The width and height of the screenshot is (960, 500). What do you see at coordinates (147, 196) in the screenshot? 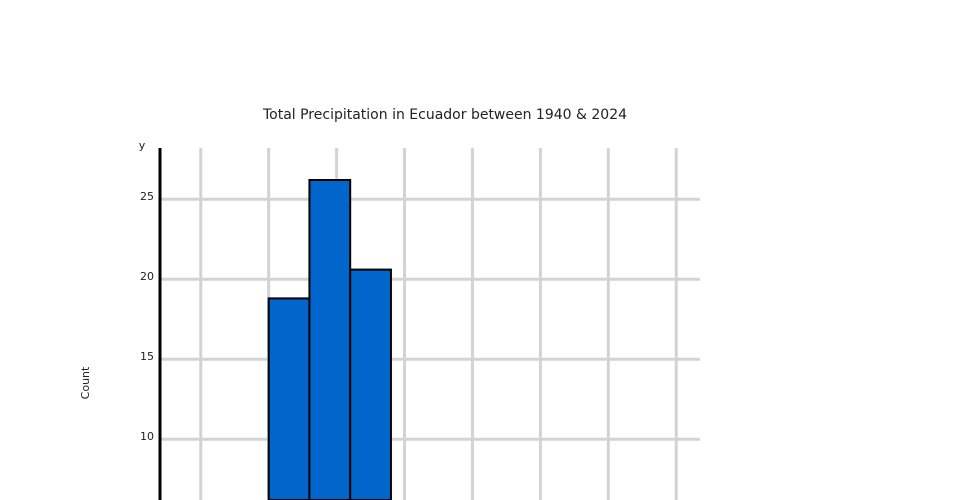
I see `y-tick-label: 25` at bounding box center [147, 196].